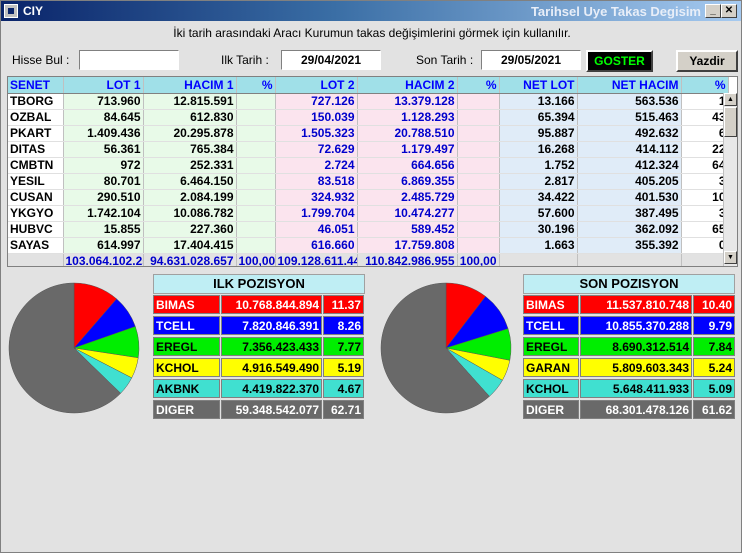 The image size is (742, 553). What do you see at coordinates (103, 85) in the screenshot?
I see `col-header: LOT 1` at bounding box center [103, 85].